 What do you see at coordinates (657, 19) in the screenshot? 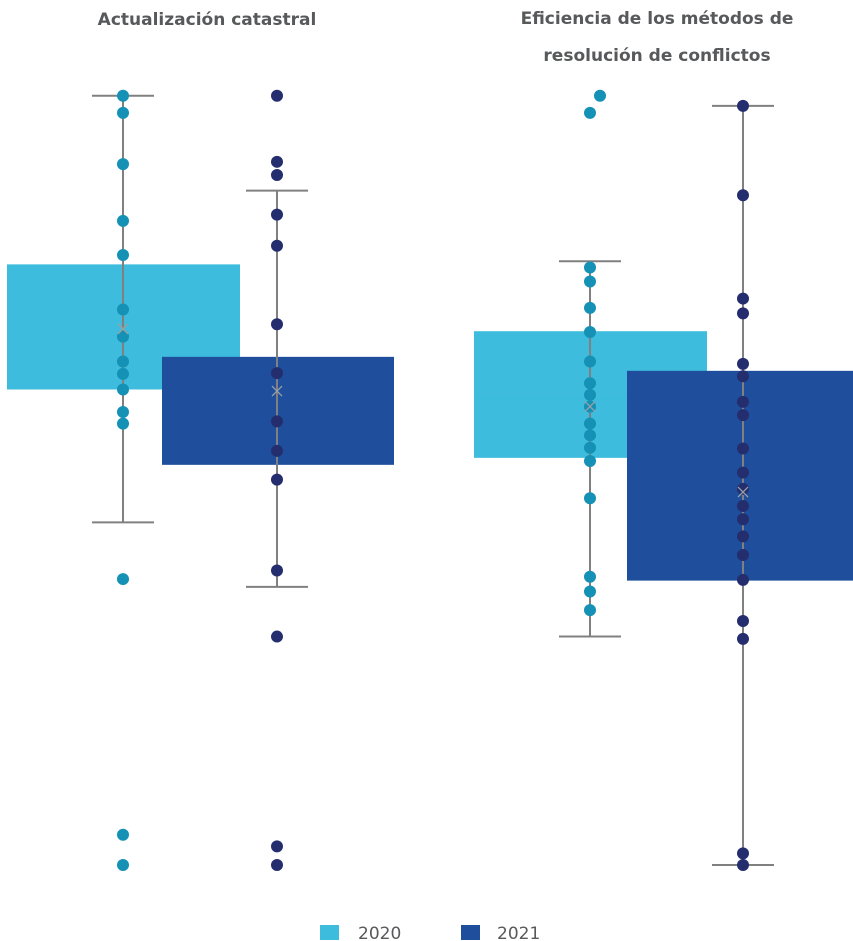
I see `panel-2-title-line-1: Eficiencia de los métodos de` at bounding box center [657, 19].